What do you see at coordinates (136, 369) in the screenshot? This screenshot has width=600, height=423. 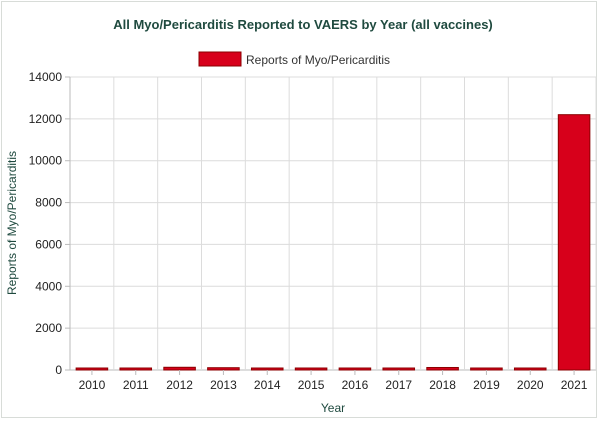 I see `bar-2011` at bounding box center [136, 369].